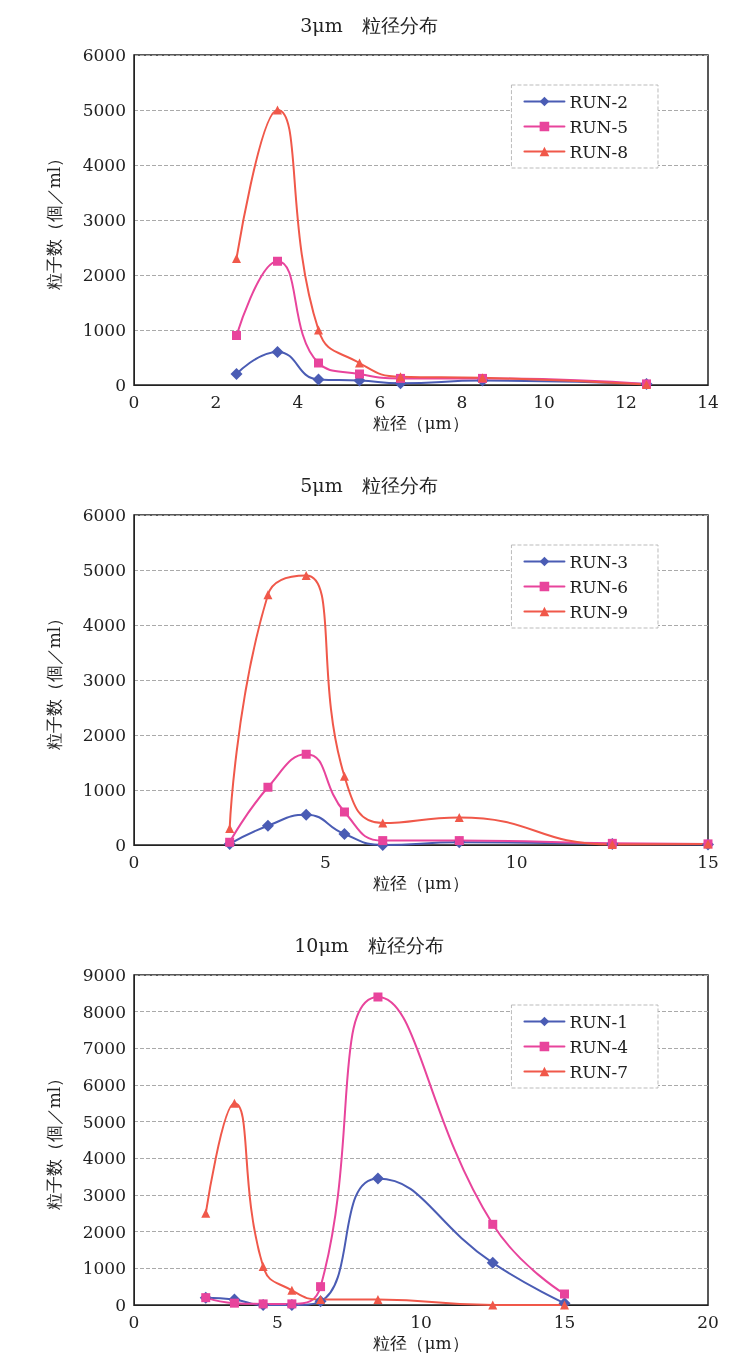 Image resolution: width=738 pixels, height=1369 pixels. Describe the element at coordinates (598, 101) in the screenshot. I see `legend-label: RUN-2` at that location.